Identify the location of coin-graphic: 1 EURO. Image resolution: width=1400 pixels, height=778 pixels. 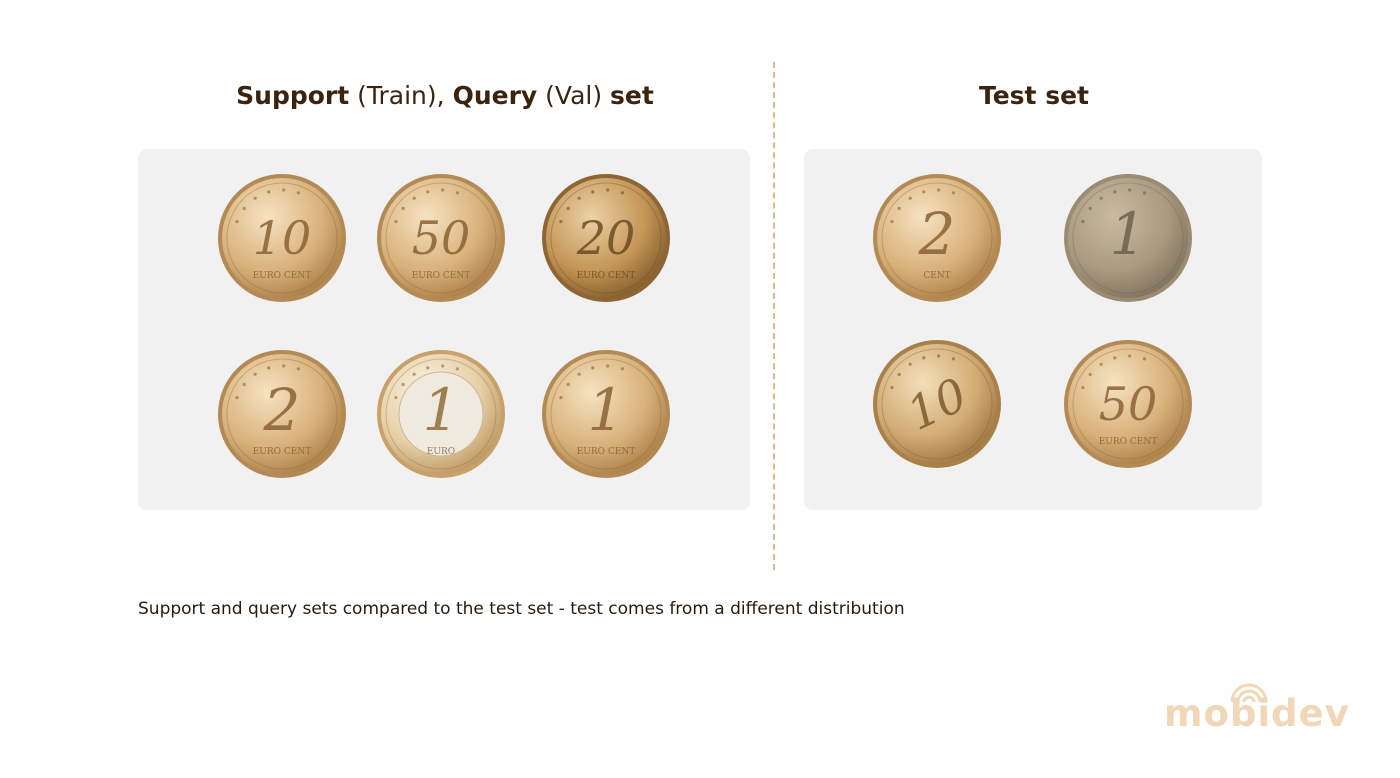
(441, 414).